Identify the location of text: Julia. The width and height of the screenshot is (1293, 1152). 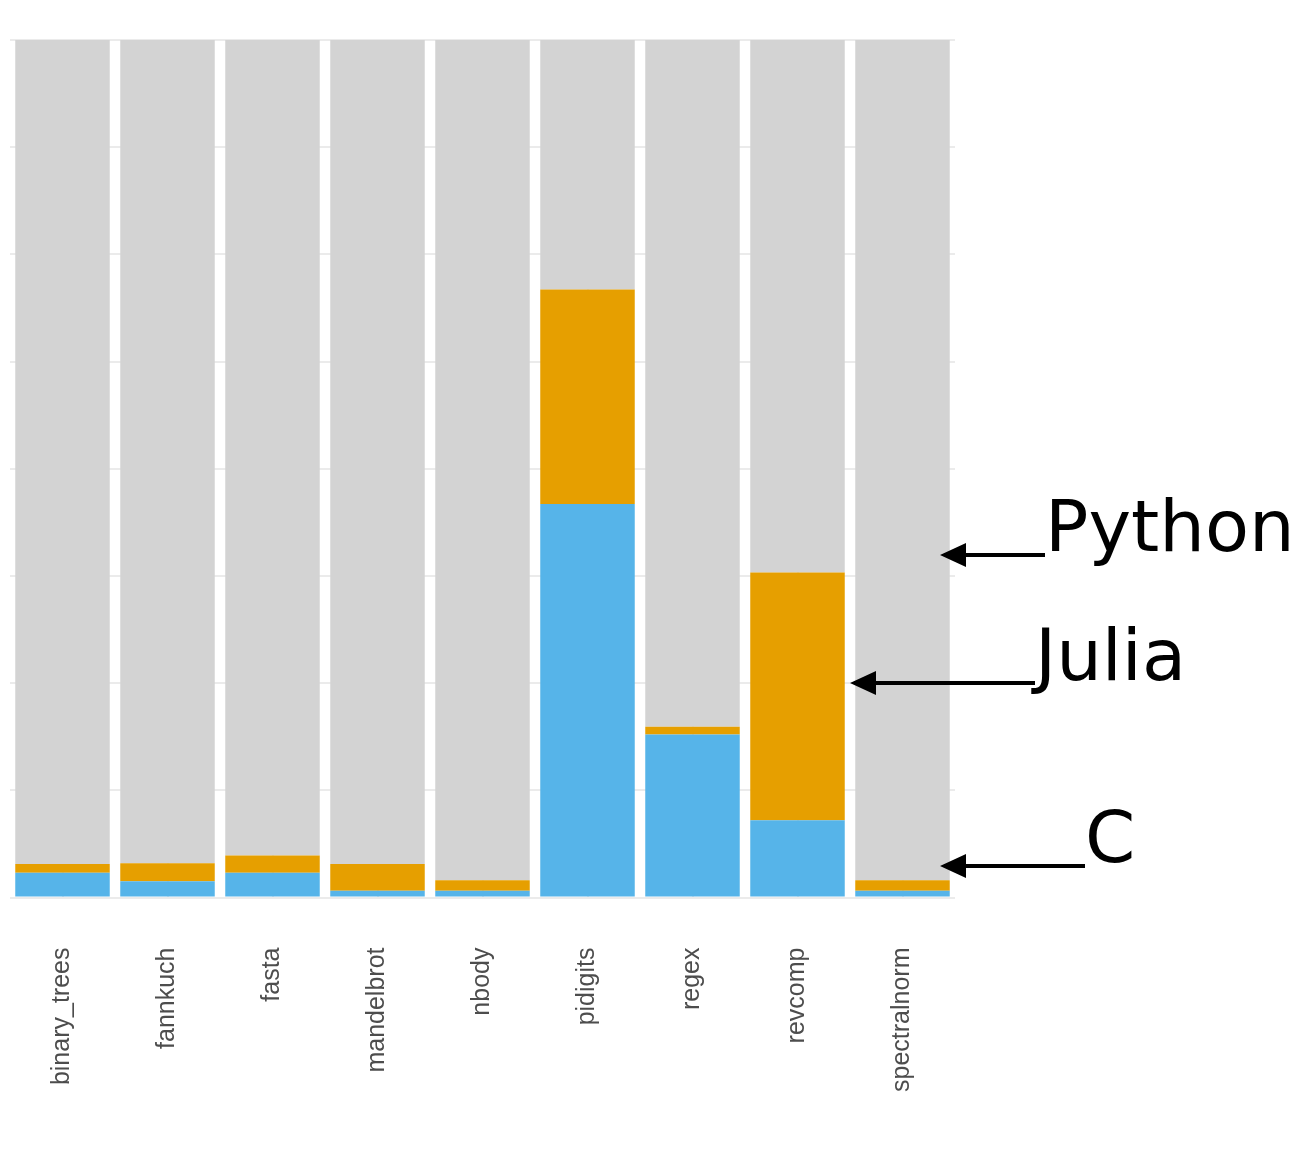
(1108, 654).